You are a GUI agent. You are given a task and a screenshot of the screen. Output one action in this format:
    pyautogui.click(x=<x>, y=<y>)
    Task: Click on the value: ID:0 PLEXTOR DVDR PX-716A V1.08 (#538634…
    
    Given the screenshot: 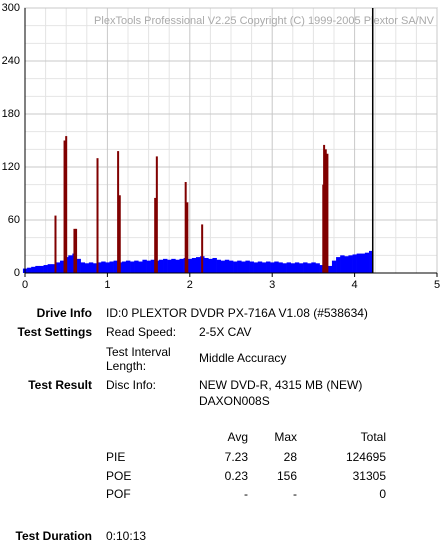 What is the action you would take?
    pyautogui.click(x=237, y=313)
    